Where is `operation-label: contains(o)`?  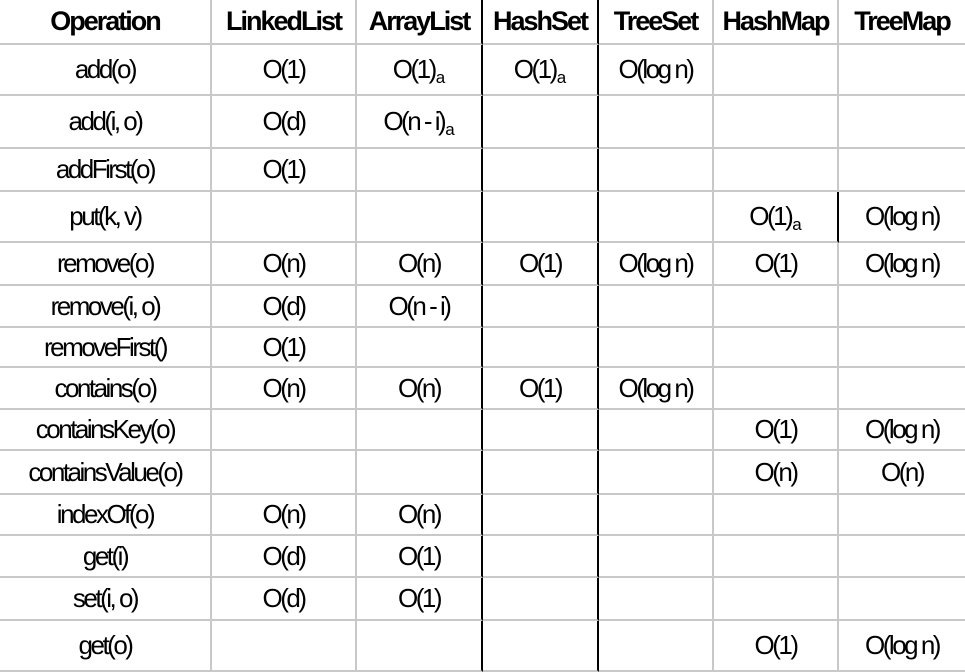 operation-label: contains(o) is located at coordinates (106, 387).